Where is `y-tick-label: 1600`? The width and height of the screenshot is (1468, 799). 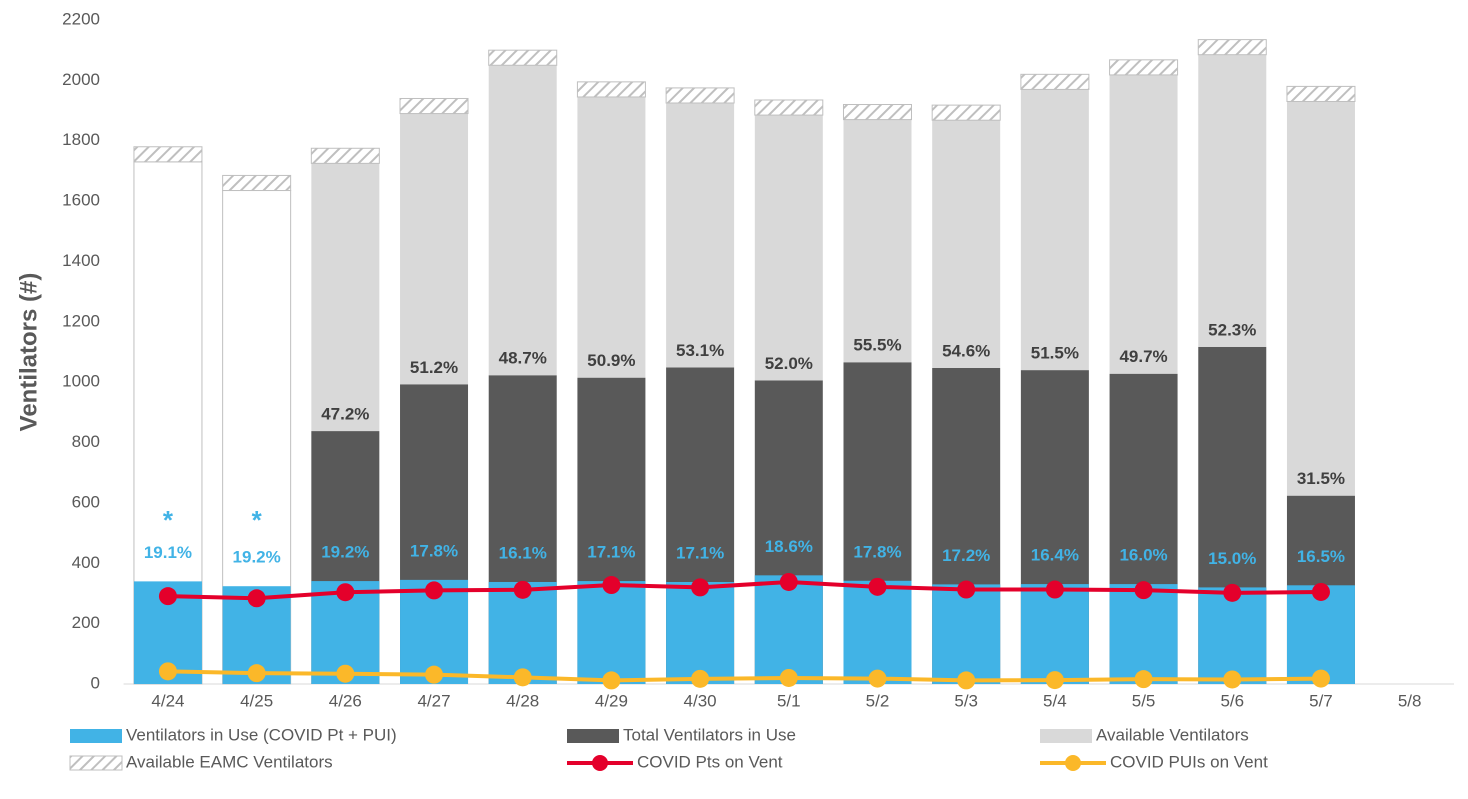 y-tick-label: 1600 is located at coordinates (81, 200).